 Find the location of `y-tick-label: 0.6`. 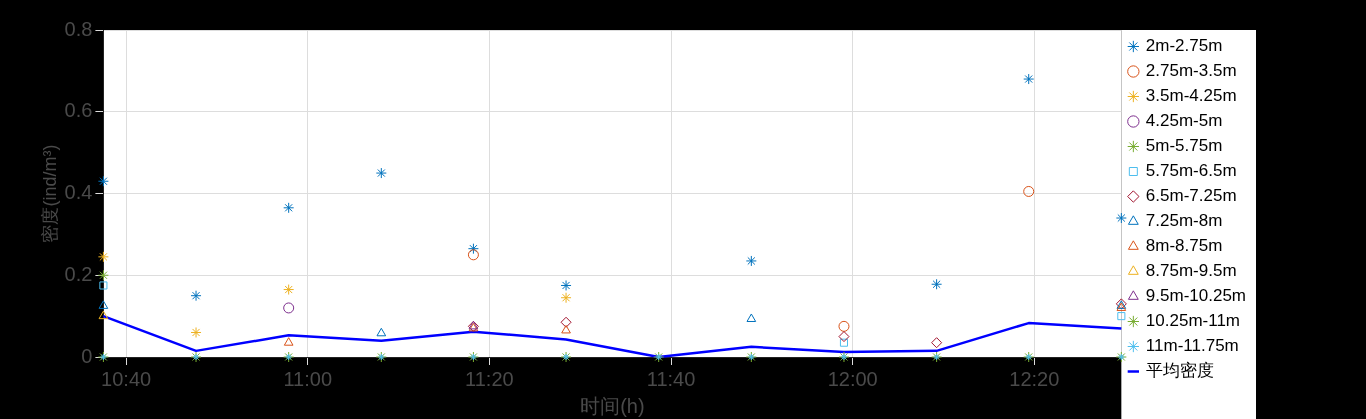

y-tick-label: 0.6 is located at coordinates (78, 110).